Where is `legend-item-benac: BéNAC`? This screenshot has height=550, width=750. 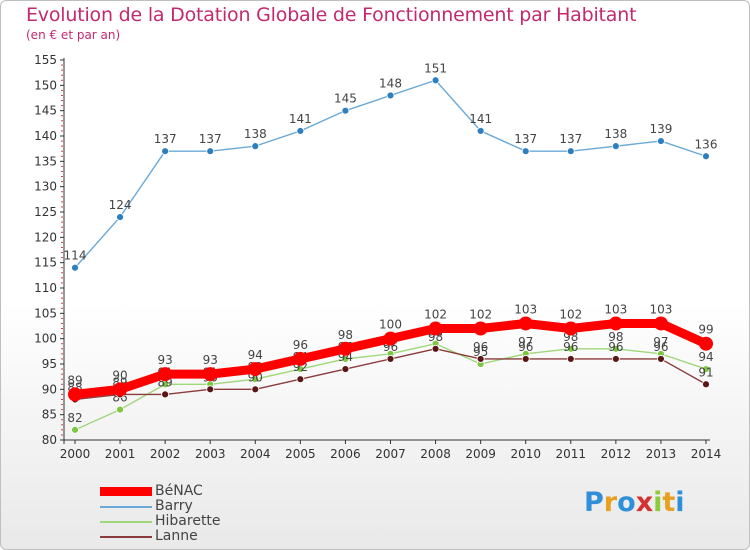 legend-item-benac: BéNAC is located at coordinates (200, 491).